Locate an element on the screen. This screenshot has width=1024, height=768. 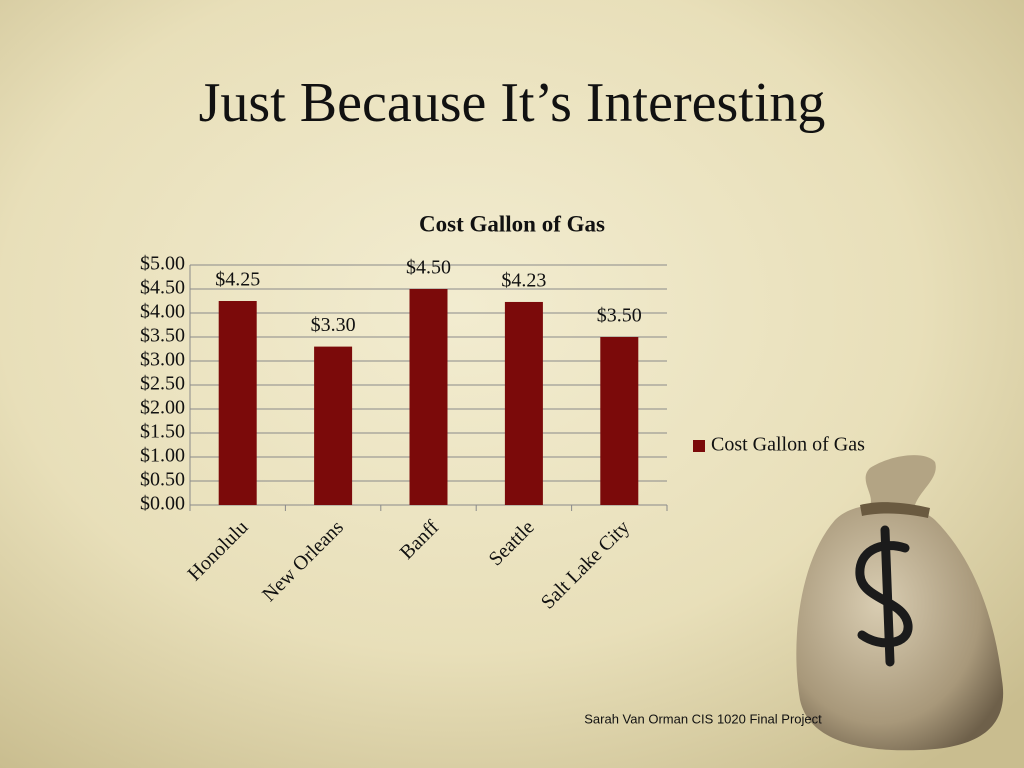
y-tick-label: $1.50 is located at coordinates (162, 432).